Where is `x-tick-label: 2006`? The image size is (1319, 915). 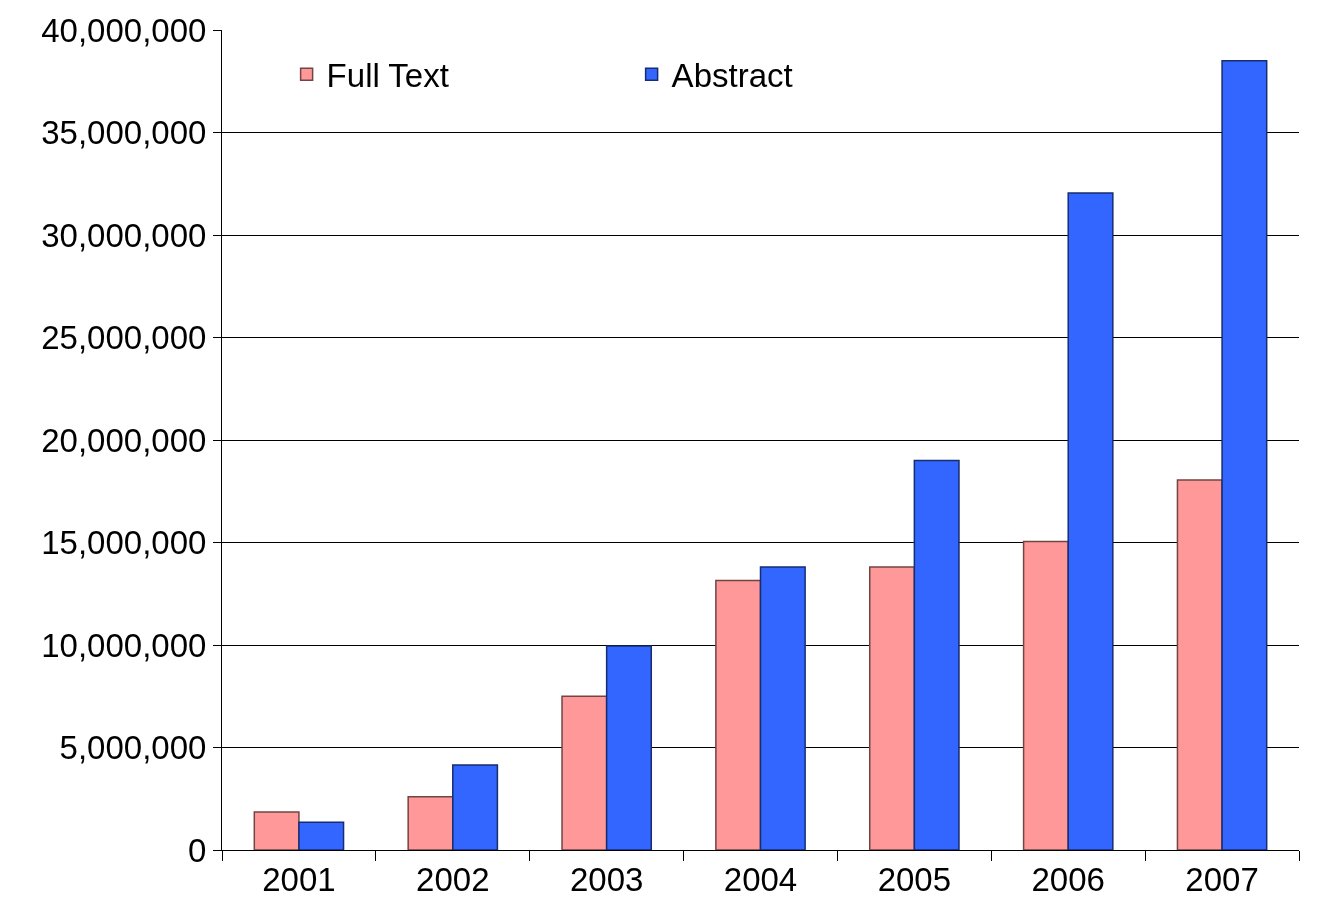
x-tick-label: 2006 is located at coordinates (1068, 879).